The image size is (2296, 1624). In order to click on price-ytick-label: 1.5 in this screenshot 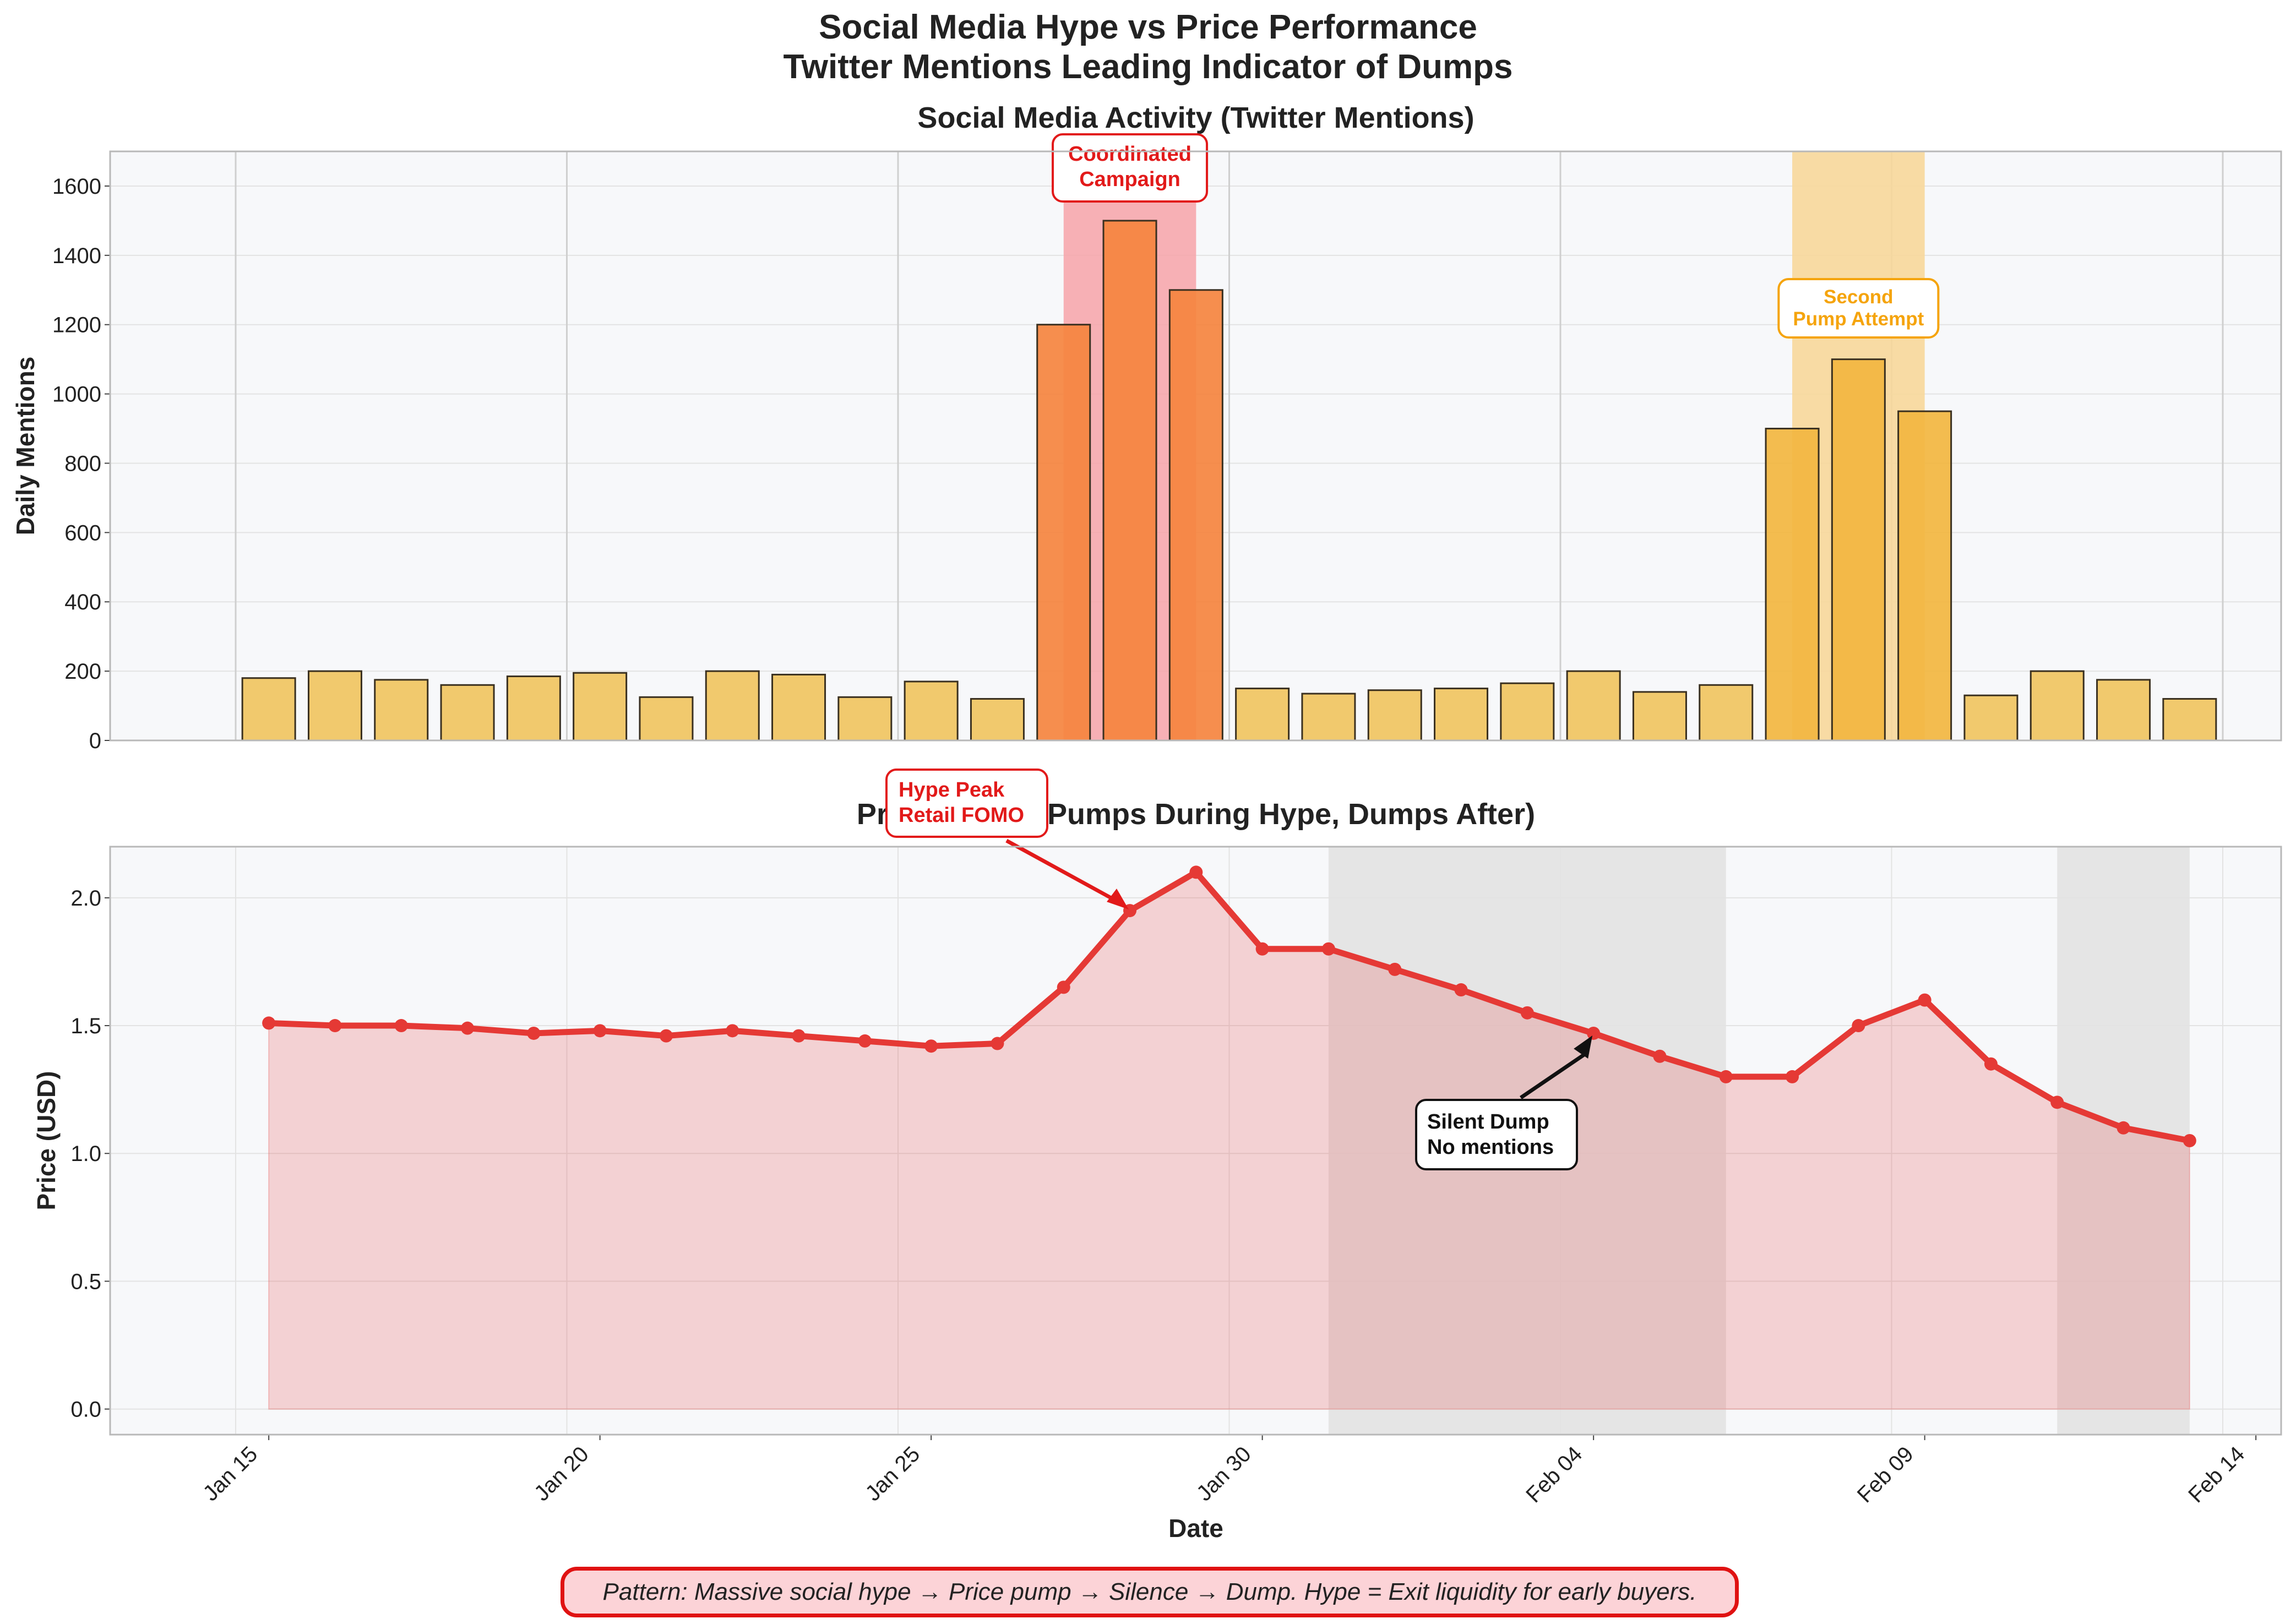, I will do `click(86, 1026)`.